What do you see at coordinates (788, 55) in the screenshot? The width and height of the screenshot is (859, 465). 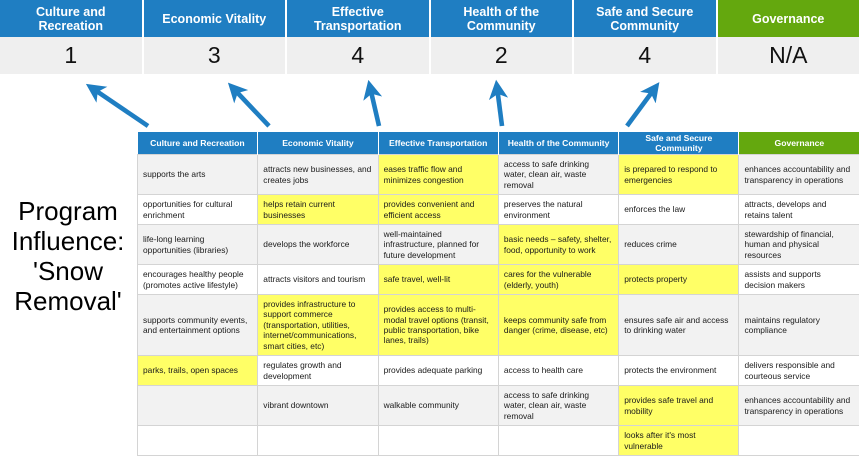 I see `pillar-score-governance: N/A` at bounding box center [788, 55].